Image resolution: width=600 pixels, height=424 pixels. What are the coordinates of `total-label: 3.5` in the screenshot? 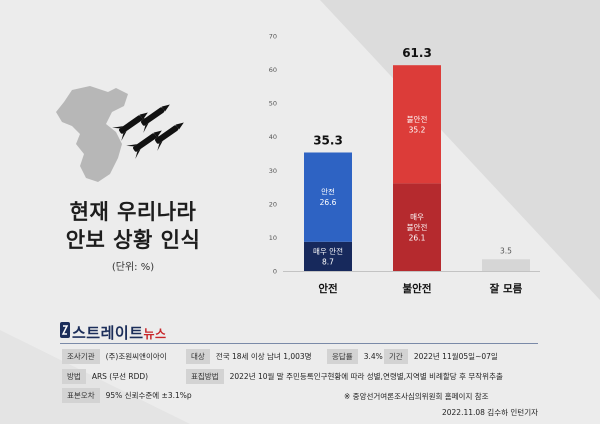 It's located at (506, 250).